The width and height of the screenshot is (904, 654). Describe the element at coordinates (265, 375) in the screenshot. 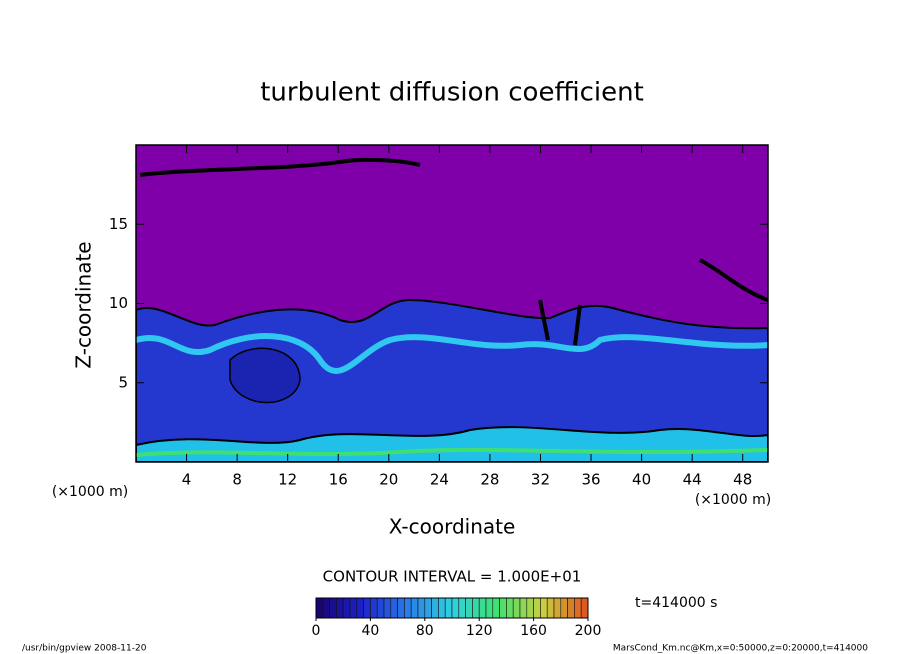

I see `field-region` at that location.